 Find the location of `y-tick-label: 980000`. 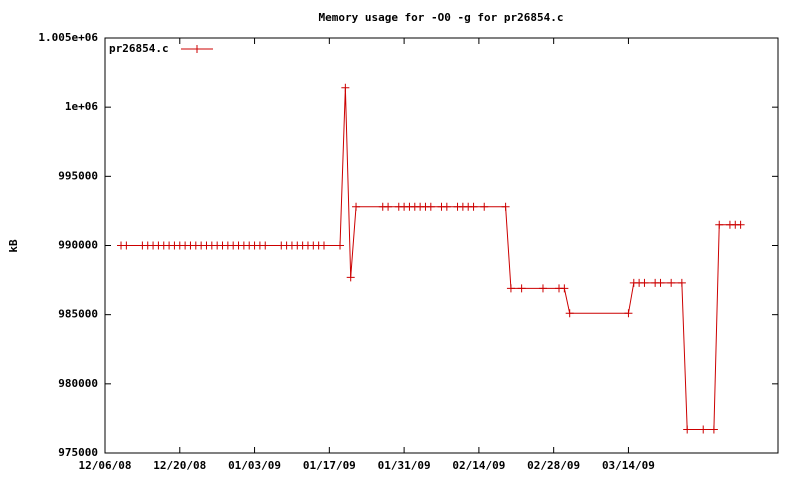

y-tick-label: 980000 is located at coordinates (78, 383).